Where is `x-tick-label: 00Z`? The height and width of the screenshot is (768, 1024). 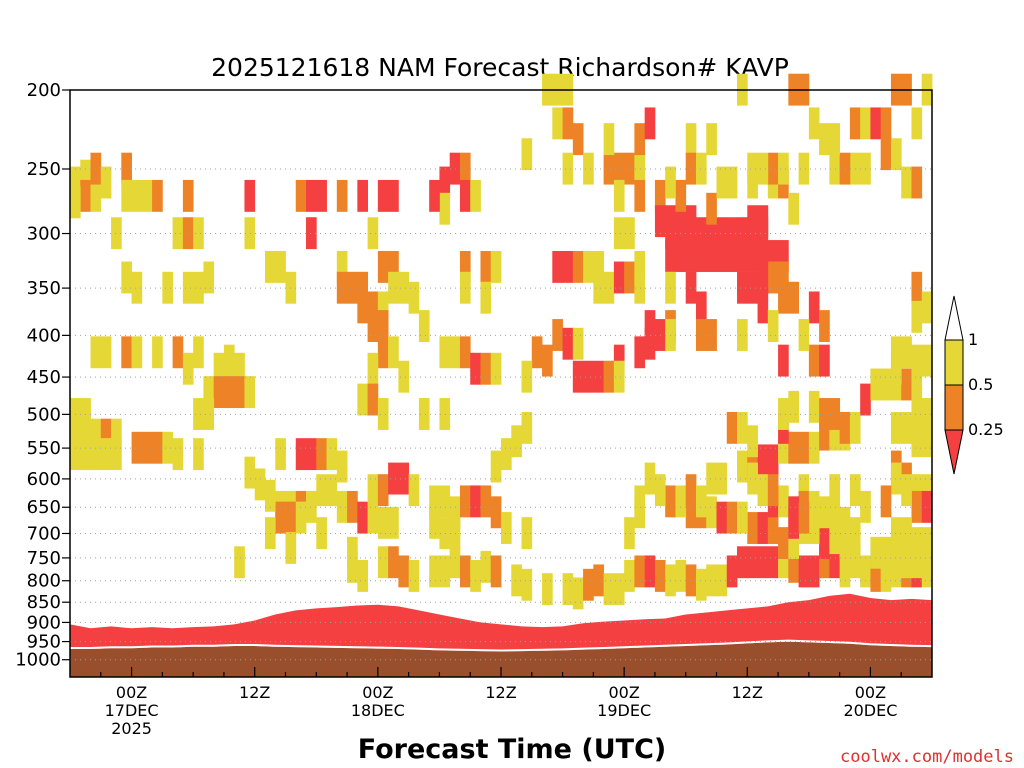
x-tick-label: 00Z is located at coordinates (870, 692).